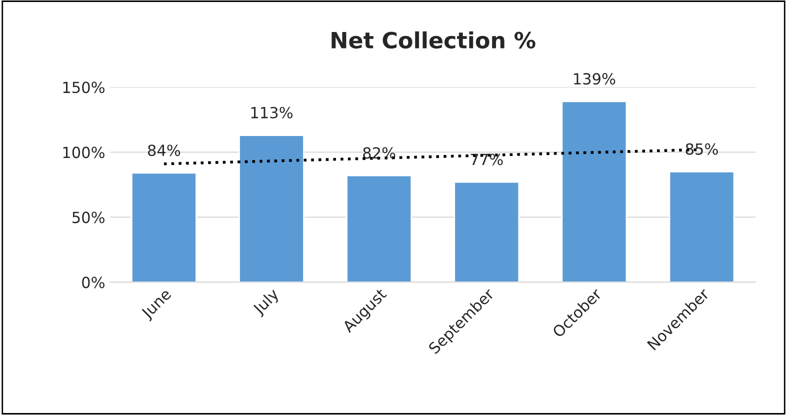 The image size is (787, 415). What do you see at coordinates (83, 152) in the screenshot?
I see `y-tick-label: 100%` at bounding box center [83, 152].